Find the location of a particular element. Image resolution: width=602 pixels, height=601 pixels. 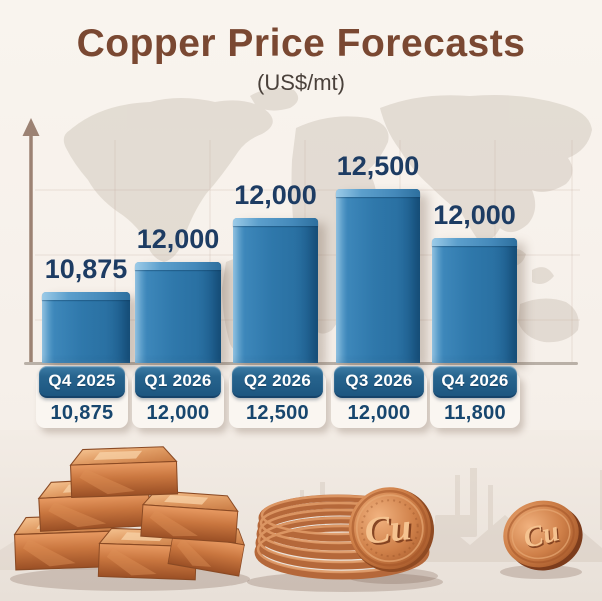

quarter-pill: Q1 2026 is located at coordinates (178, 382).